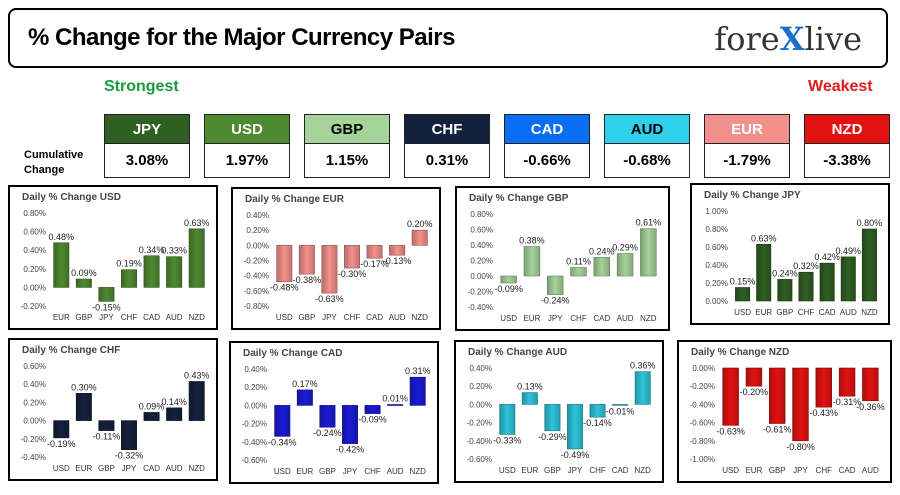 This screenshot has width=900, height=495. I want to click on currency-card-gbp: GBP 1.15%, so click(347, 146).